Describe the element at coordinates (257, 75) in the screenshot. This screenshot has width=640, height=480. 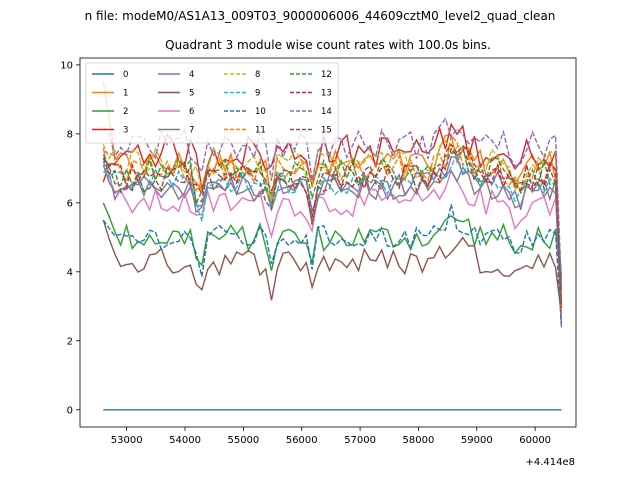
I see `legend-label-8: 8` at that location.